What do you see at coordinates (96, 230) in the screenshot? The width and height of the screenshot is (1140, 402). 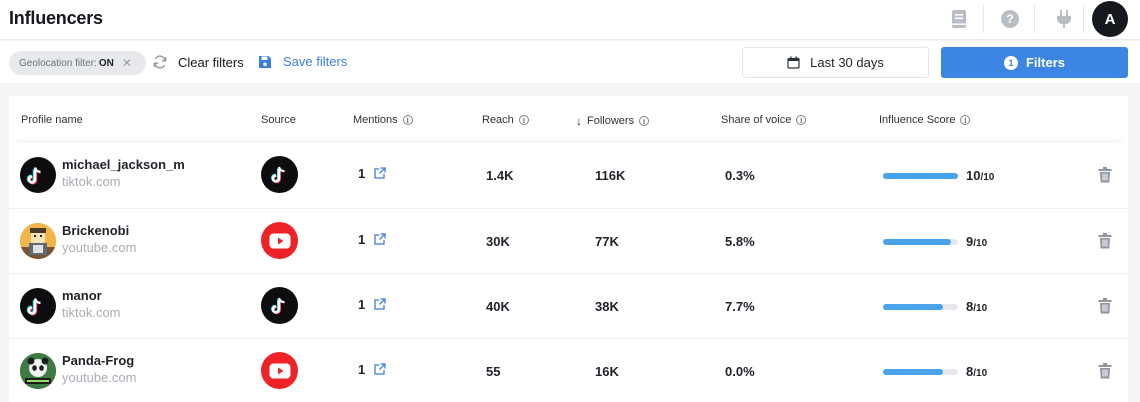 I see `profile-name: Brickenobi` at bounding box center [96, 230].